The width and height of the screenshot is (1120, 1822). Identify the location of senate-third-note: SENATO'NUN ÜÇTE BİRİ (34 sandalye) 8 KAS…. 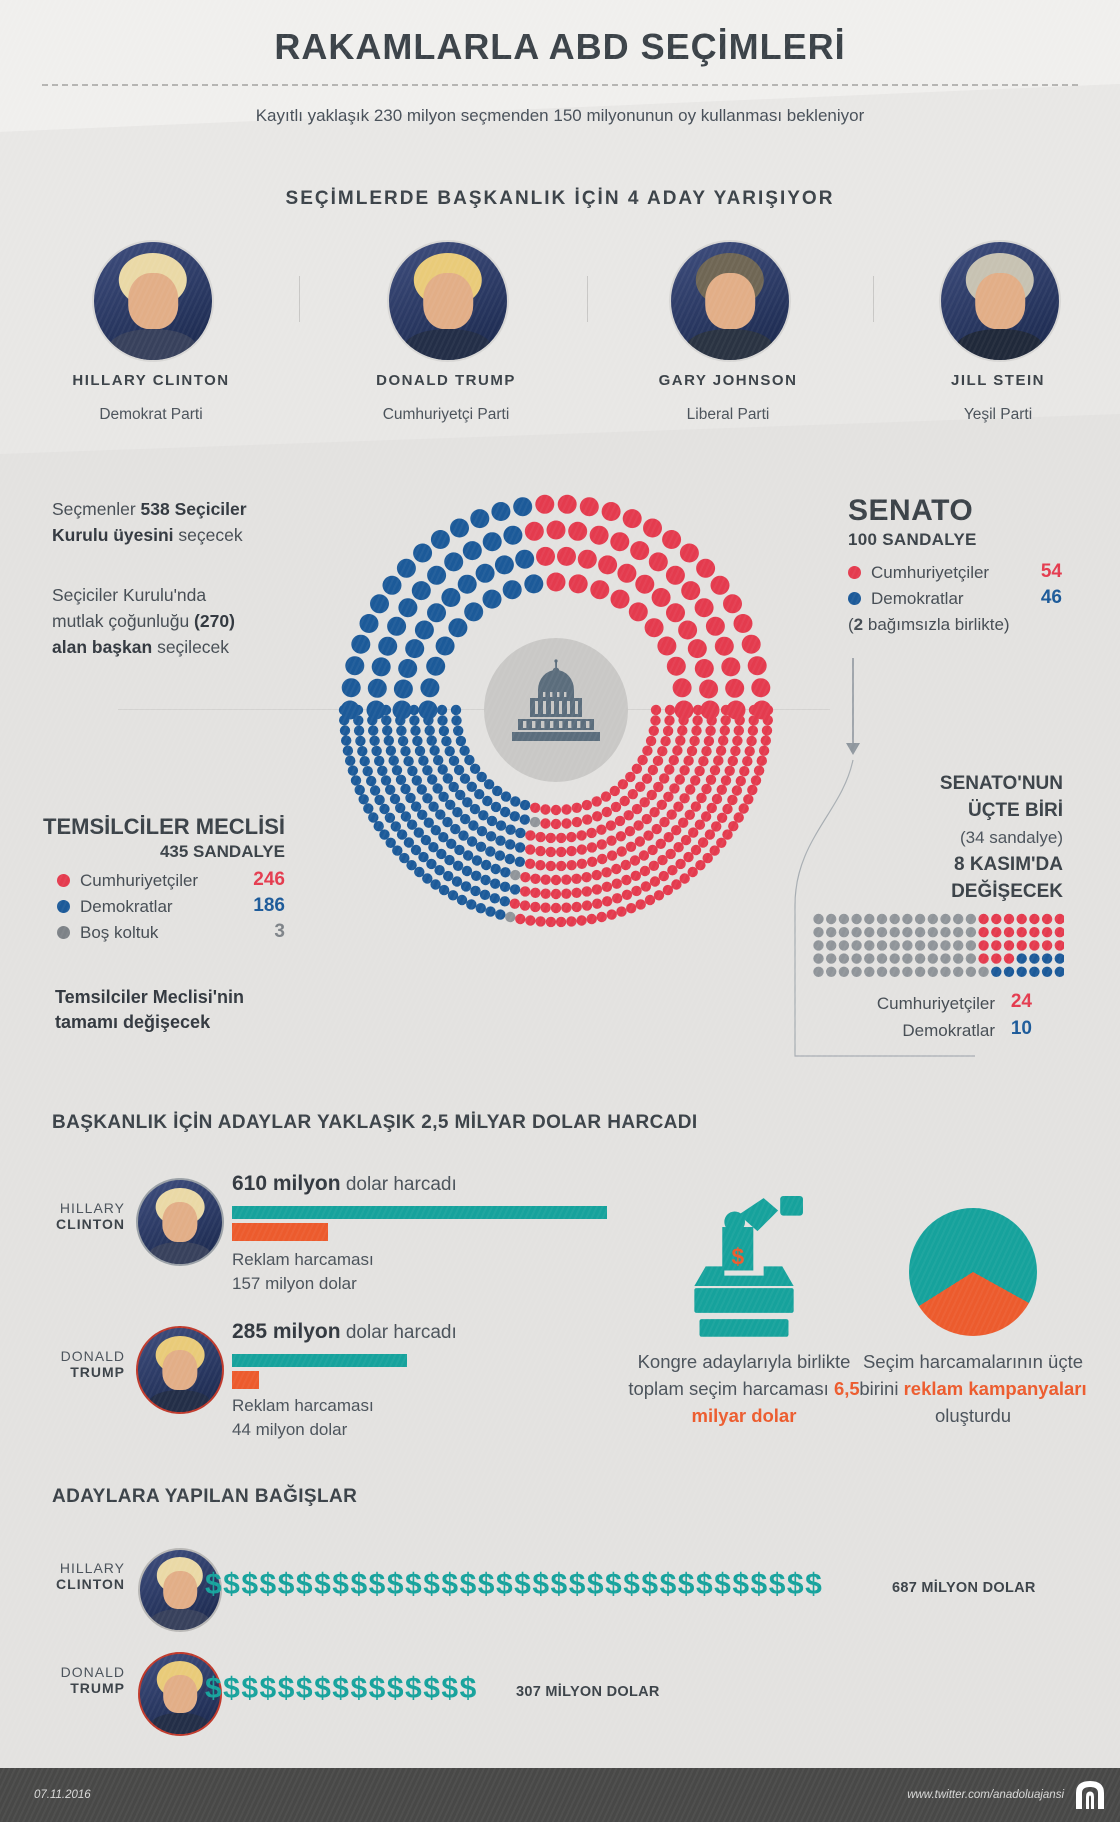
(963, 837).